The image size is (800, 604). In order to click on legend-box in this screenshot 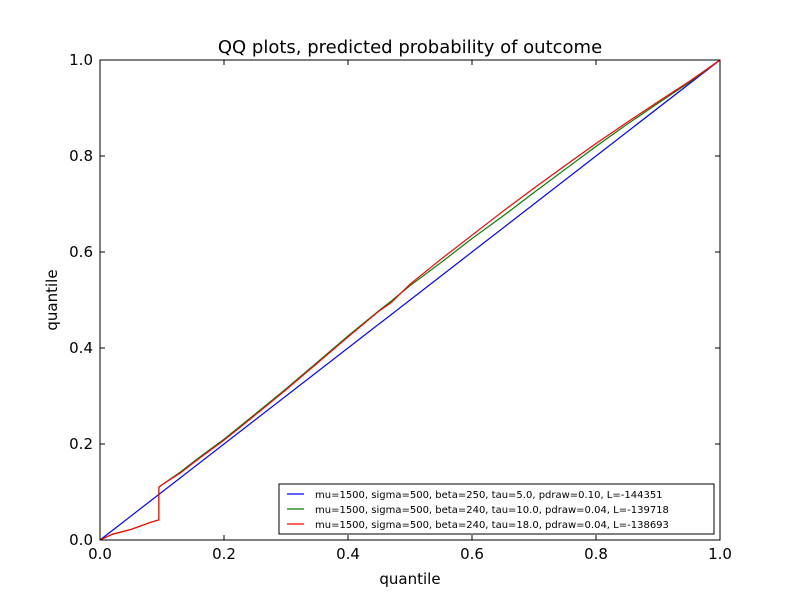, I will do `click(496, 509)`.